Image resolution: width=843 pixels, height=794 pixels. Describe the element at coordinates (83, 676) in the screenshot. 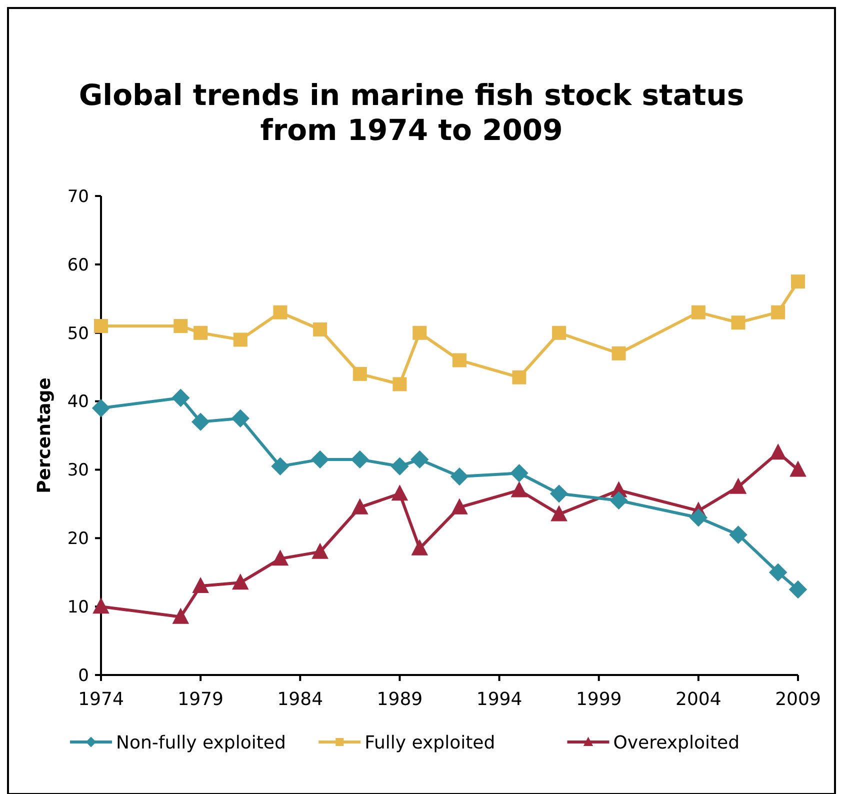

I see `y-tick-label: 0` at that location.